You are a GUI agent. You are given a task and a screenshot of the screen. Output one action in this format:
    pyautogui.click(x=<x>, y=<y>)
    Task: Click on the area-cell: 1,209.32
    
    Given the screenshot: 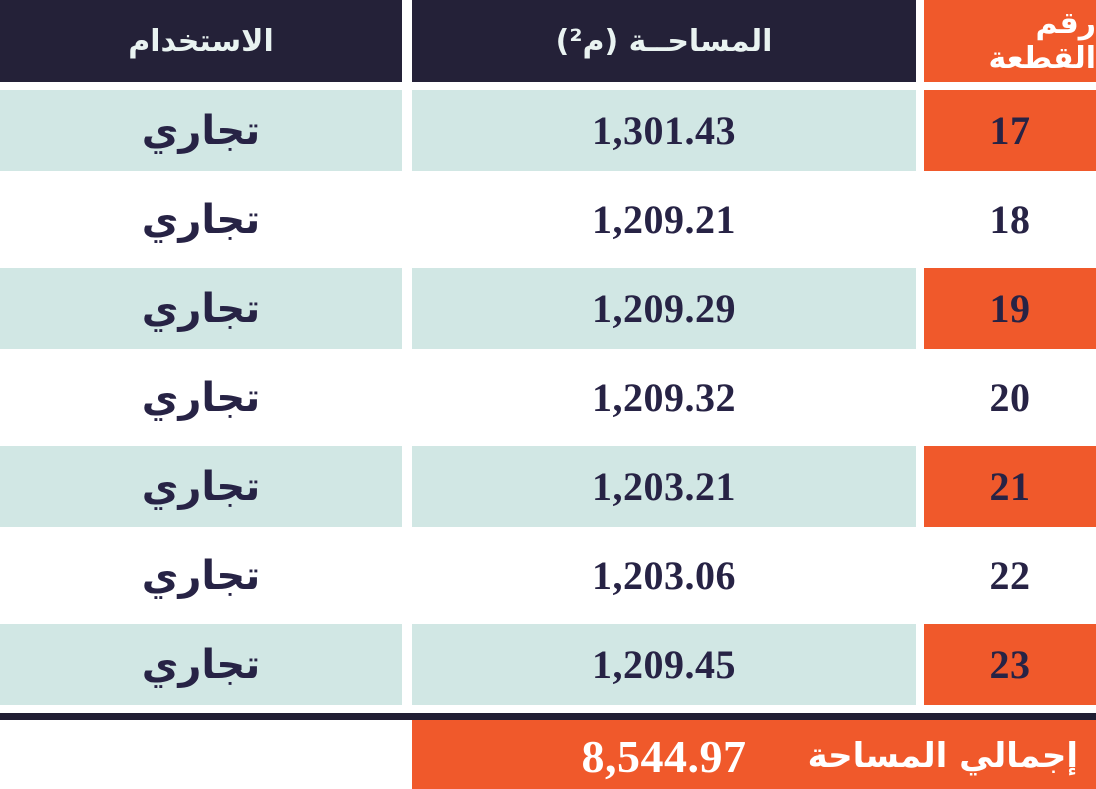 What is the action you would take?
    pyautogui.click(x=664, y=397)
    